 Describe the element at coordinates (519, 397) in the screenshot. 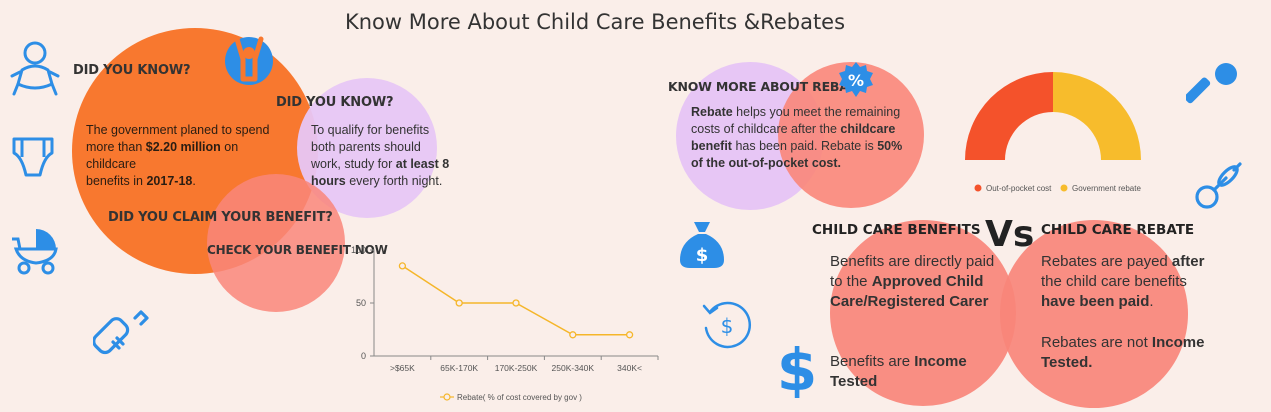

I see `legend-label: Rebate( % of cost covered by gov )` at that location.